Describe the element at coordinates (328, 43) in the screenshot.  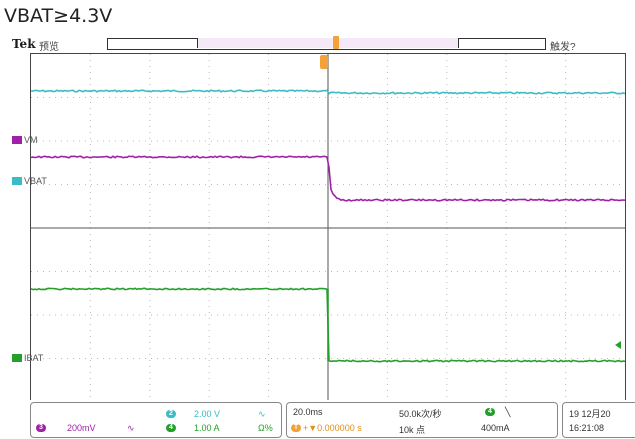
I see `record-view-window` at that location.